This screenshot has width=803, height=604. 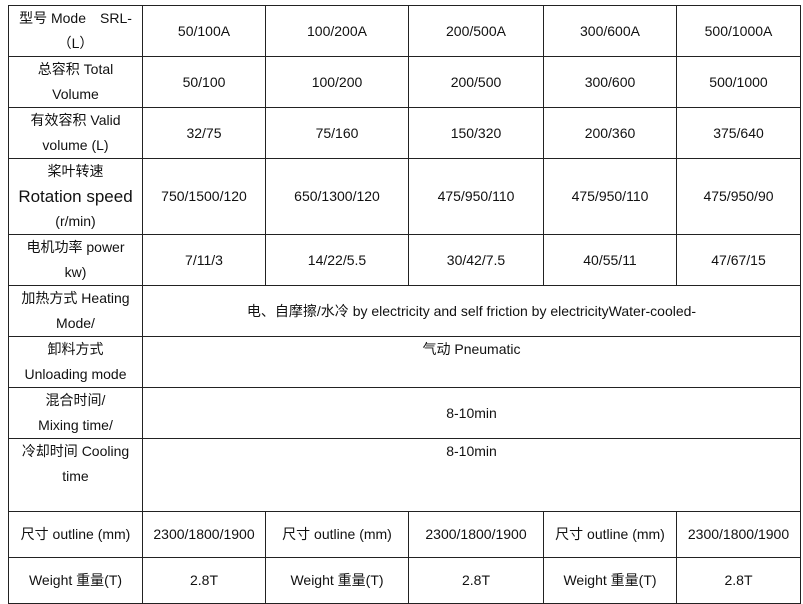 I want to click on value-cell: 200/500A, so click(x=476, y=31).